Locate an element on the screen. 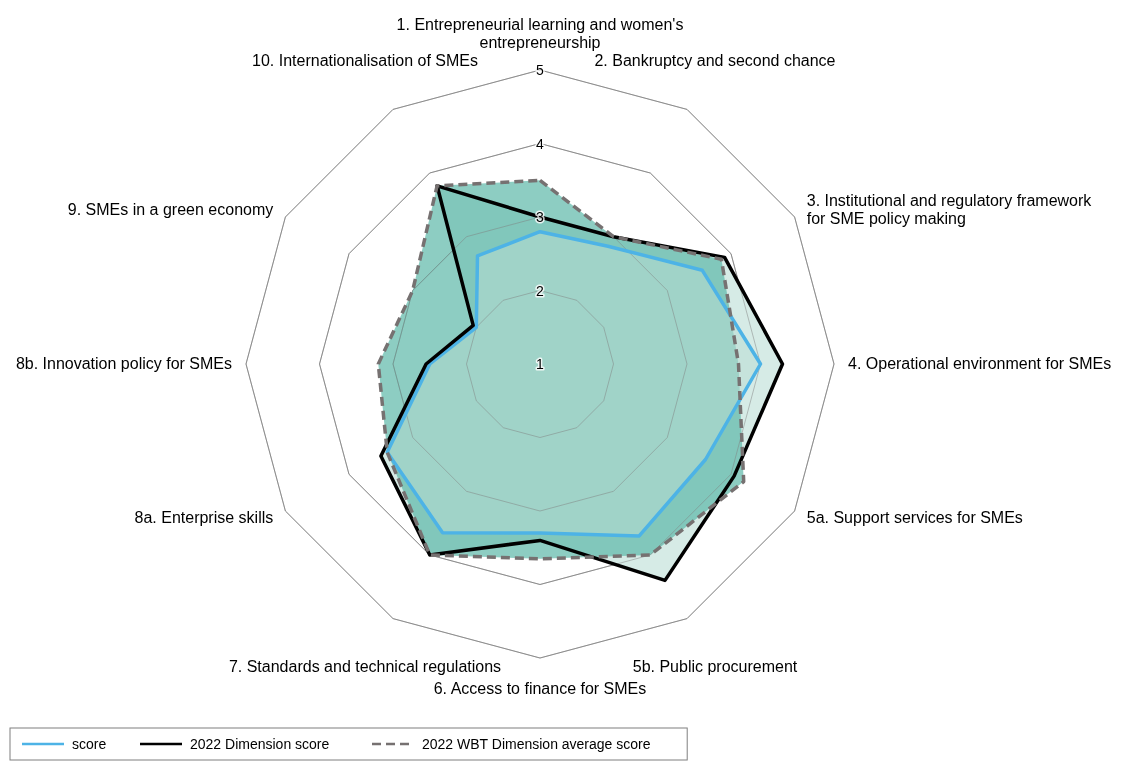  spoke-label: 4. Operational environment for SMEs is located at coordinates (980, 363).